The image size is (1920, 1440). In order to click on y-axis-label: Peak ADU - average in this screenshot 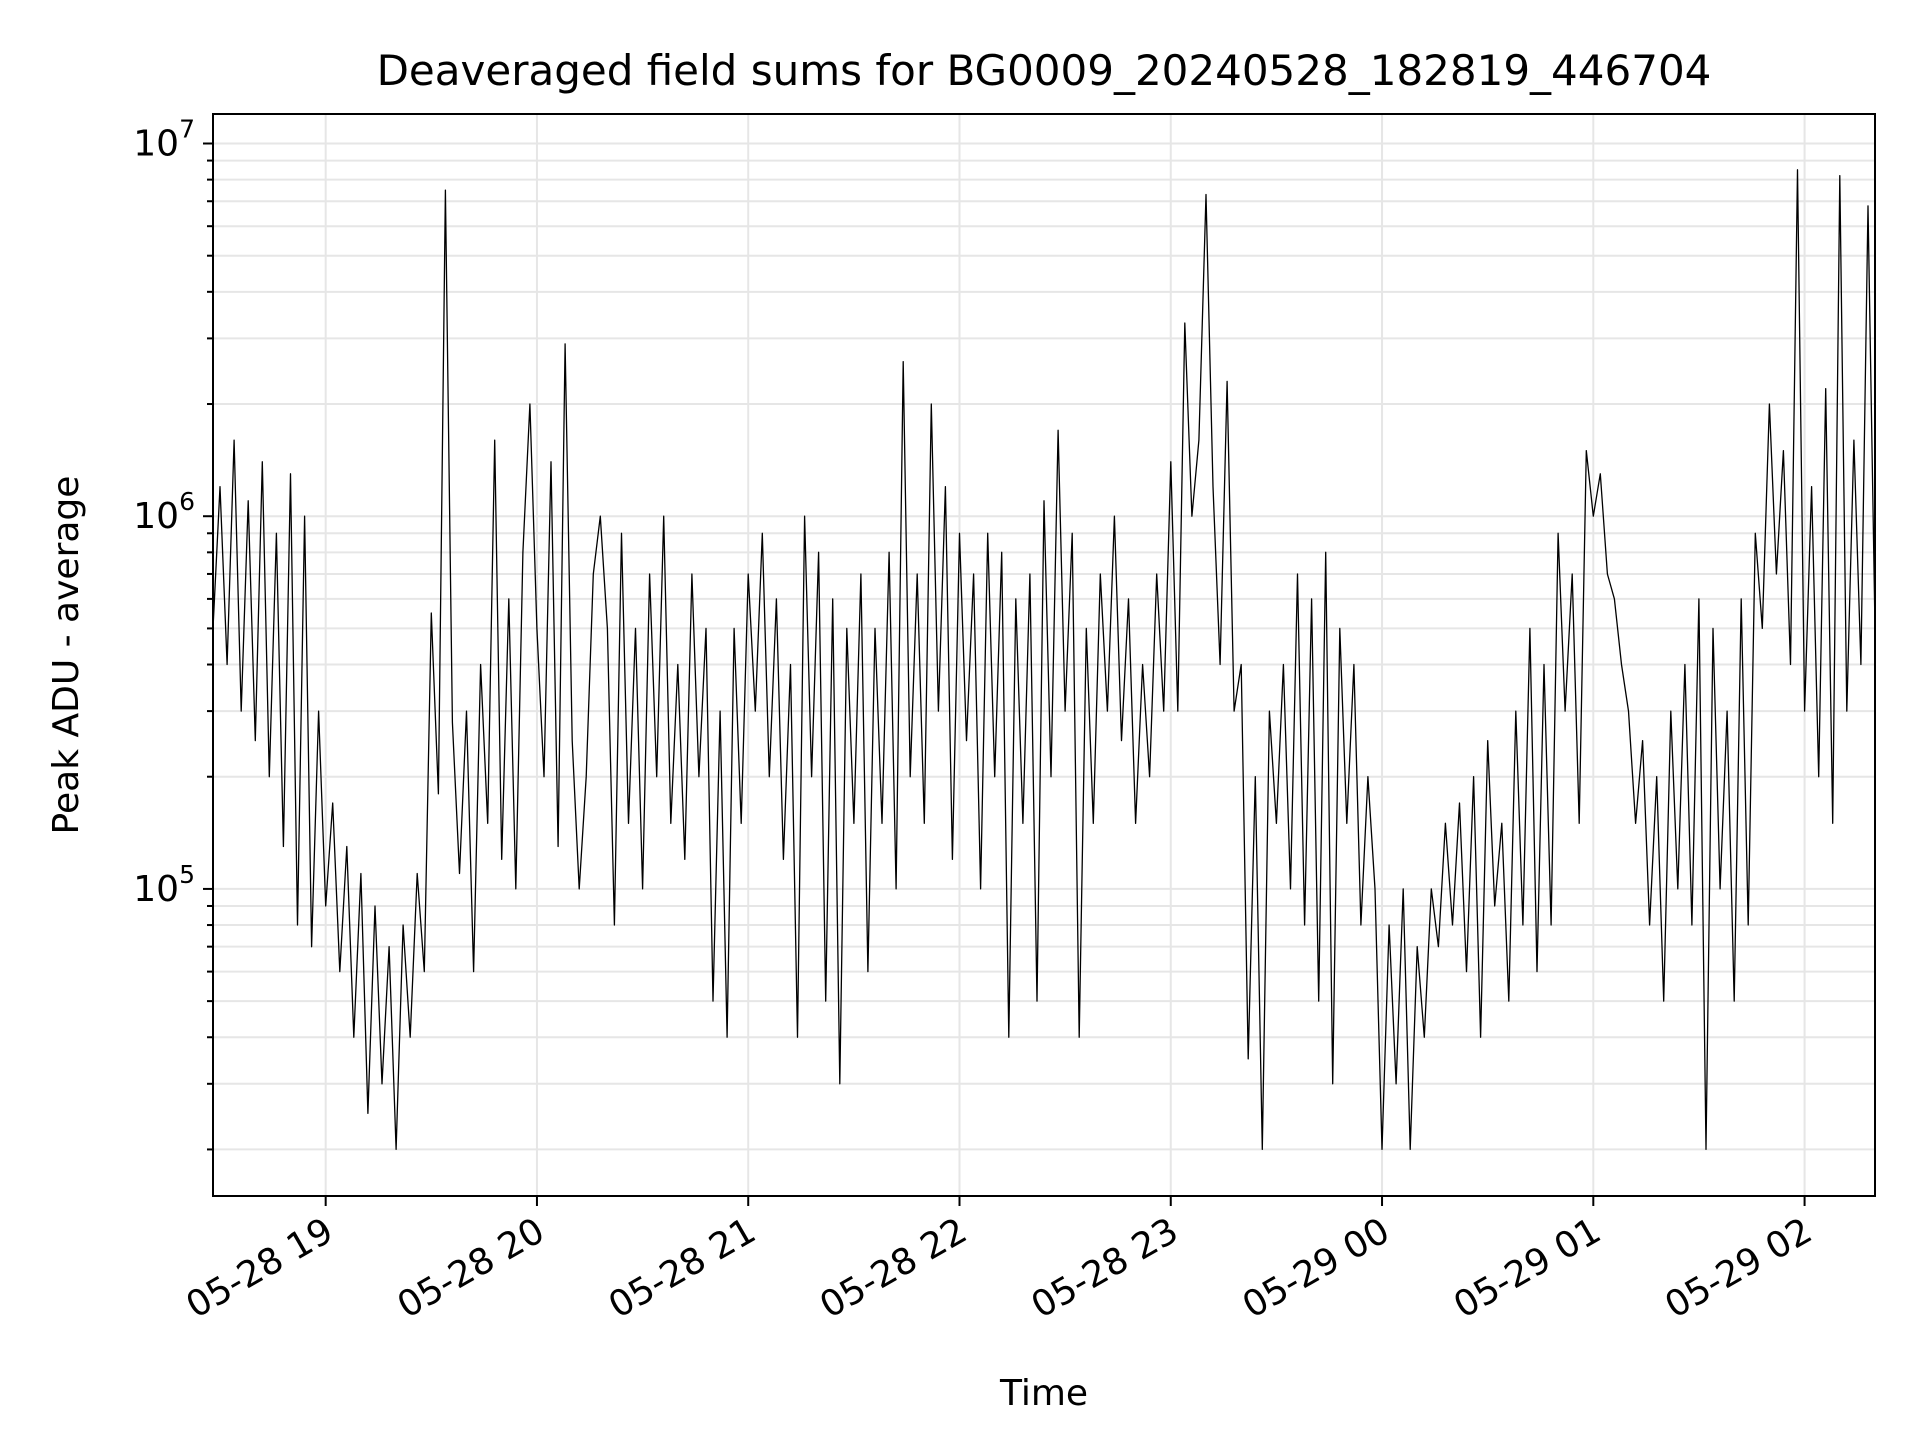, I will do `click(66, 655)`.